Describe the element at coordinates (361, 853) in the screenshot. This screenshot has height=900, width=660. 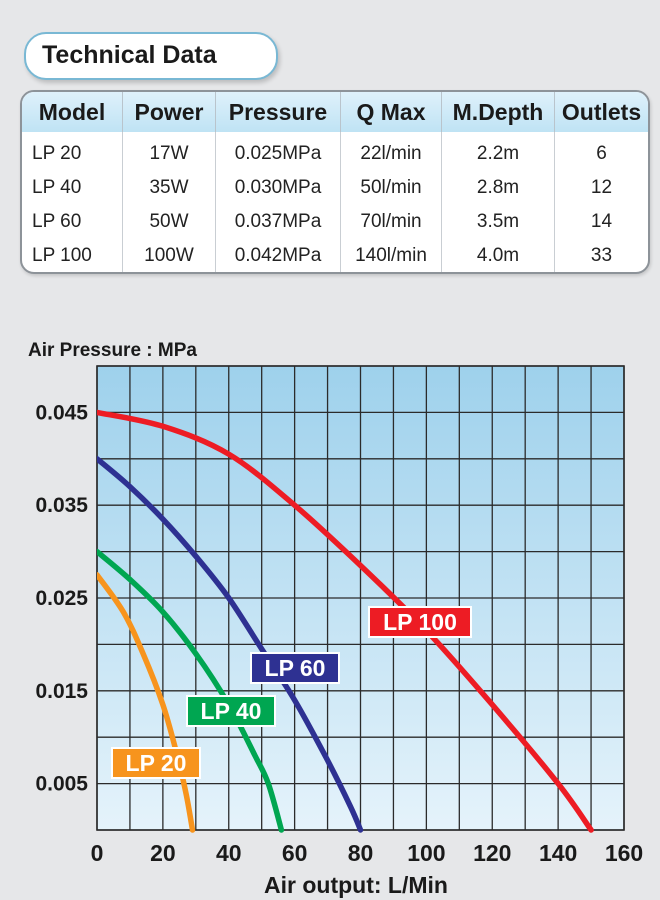
I see `x-tick-label: 80` at that location.